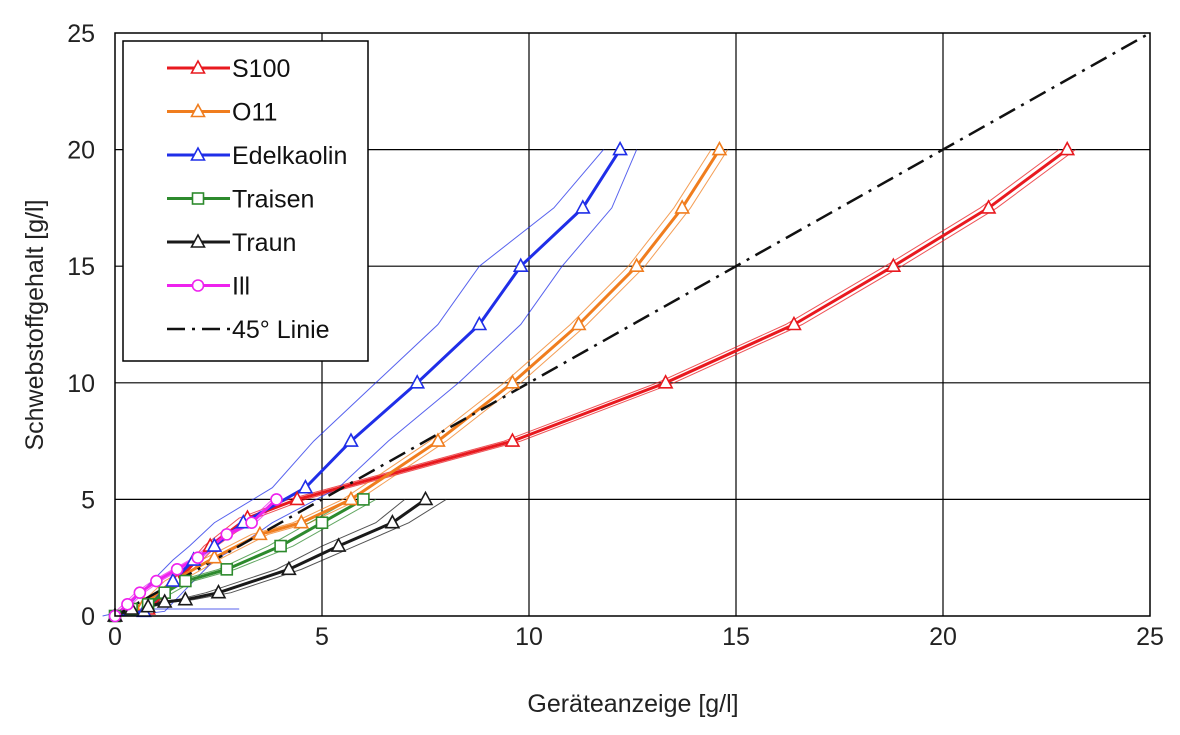 The height and width of the screenshot is (735, 1180). I want to click on y-tick-label: 10, so click(81, 384).